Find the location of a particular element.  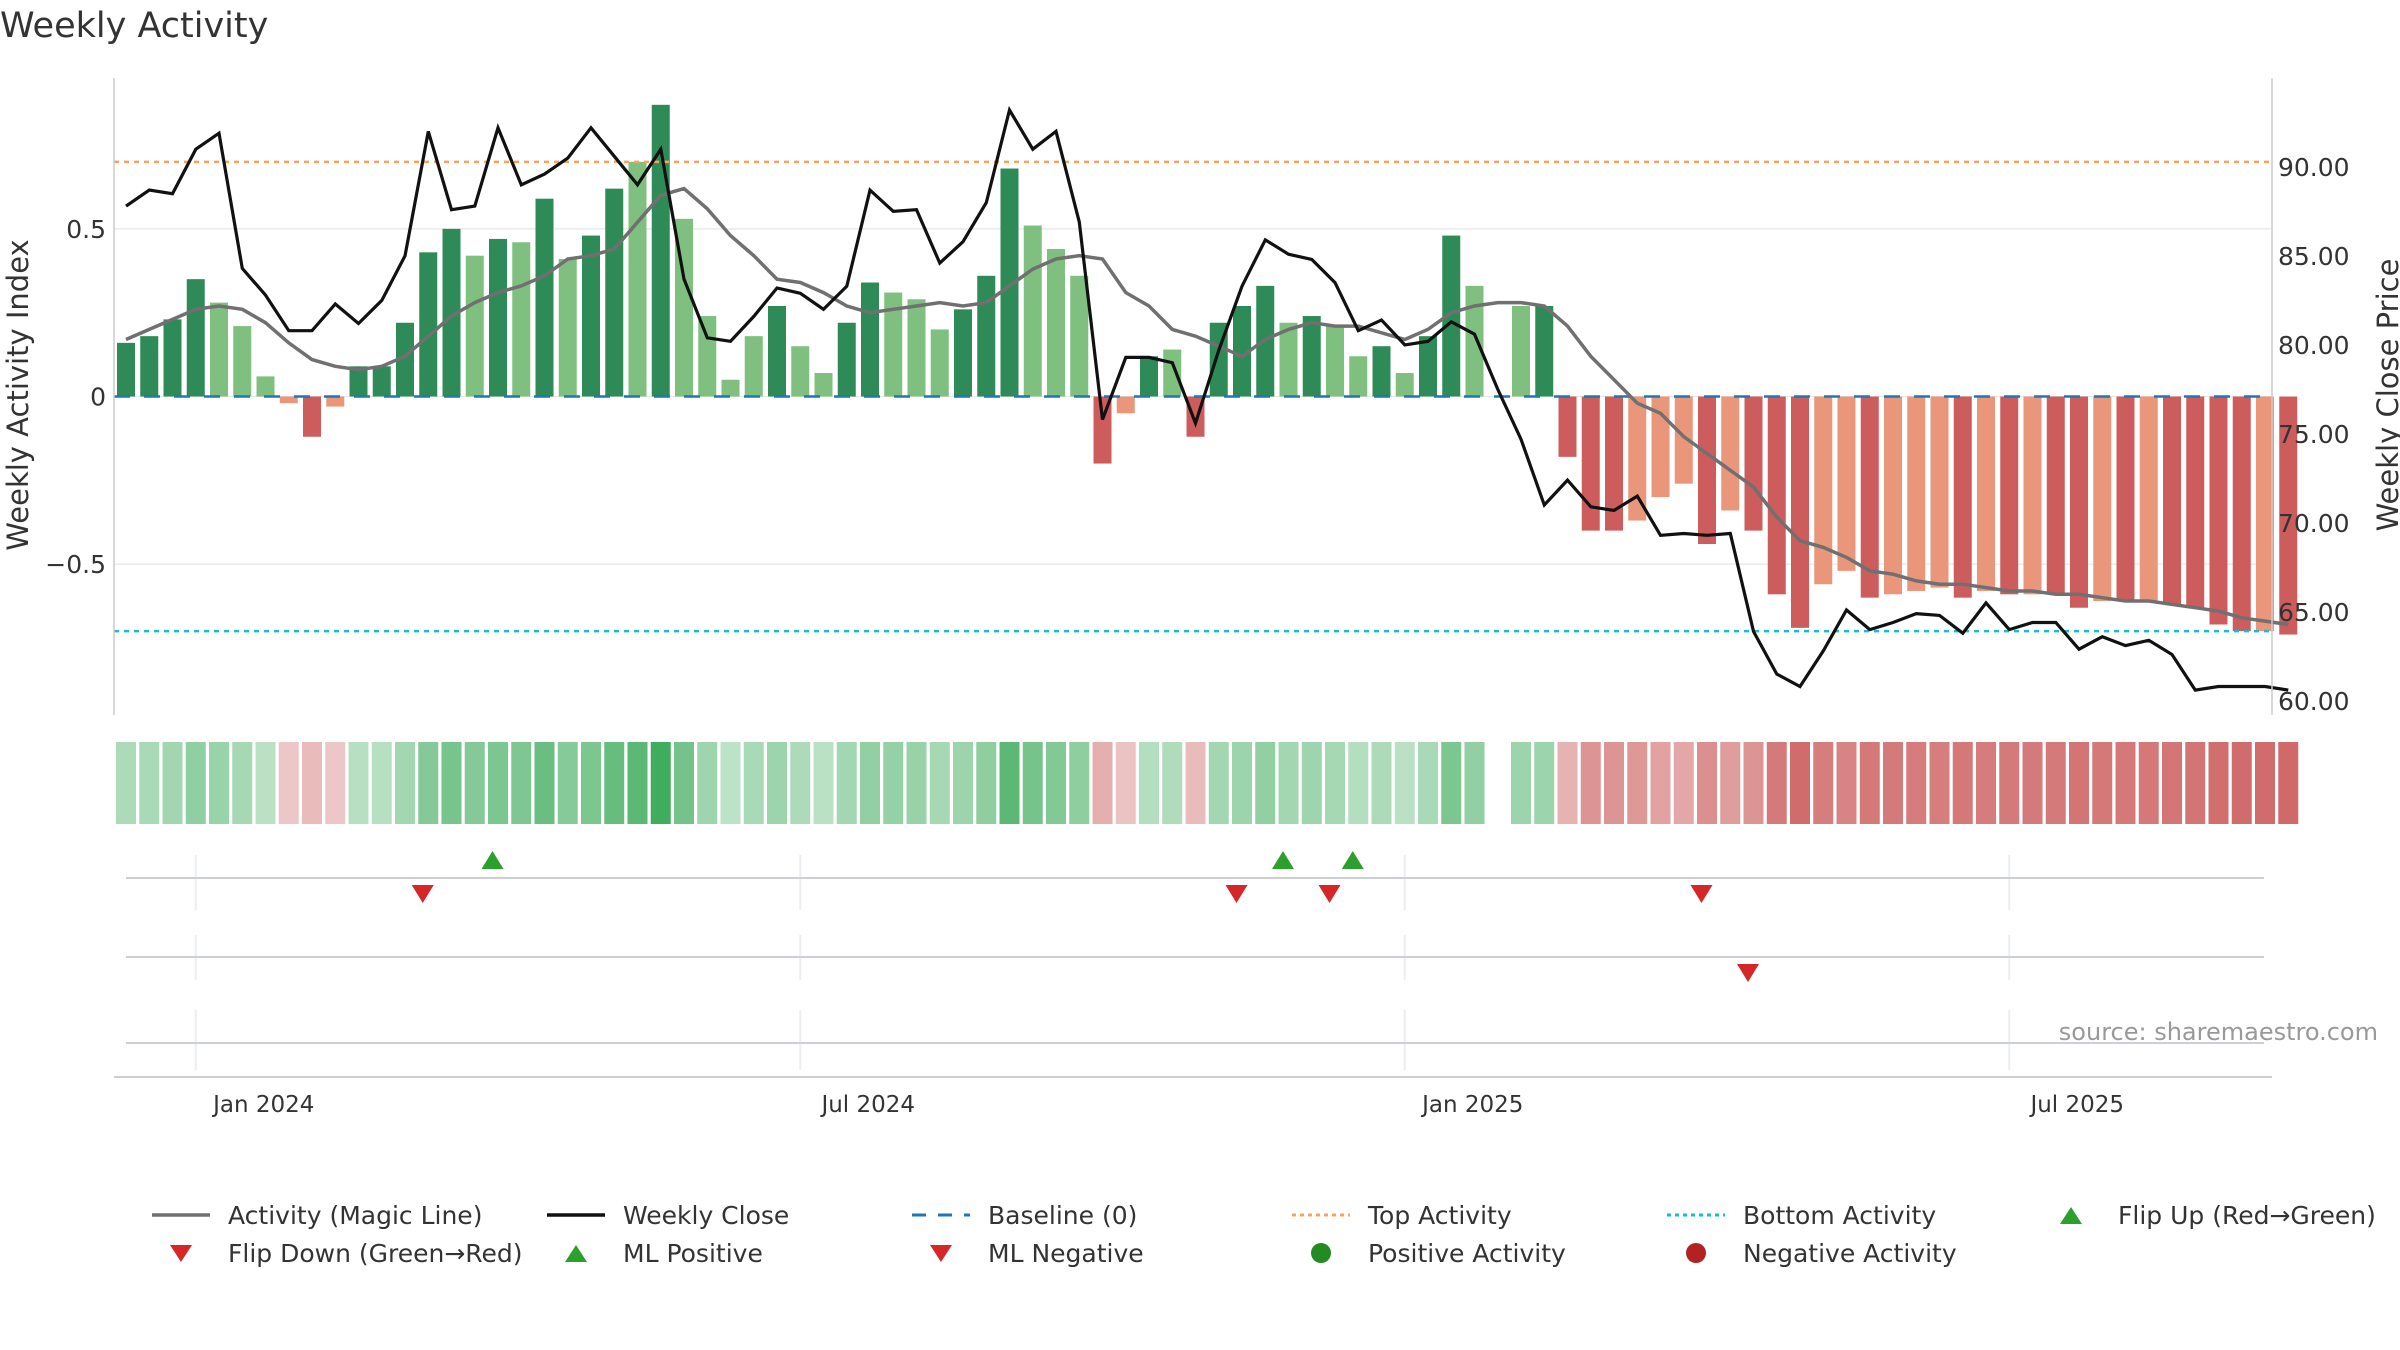

legend-label: Flip Up (Red→Green) is located at coordinates (2247, 1215).